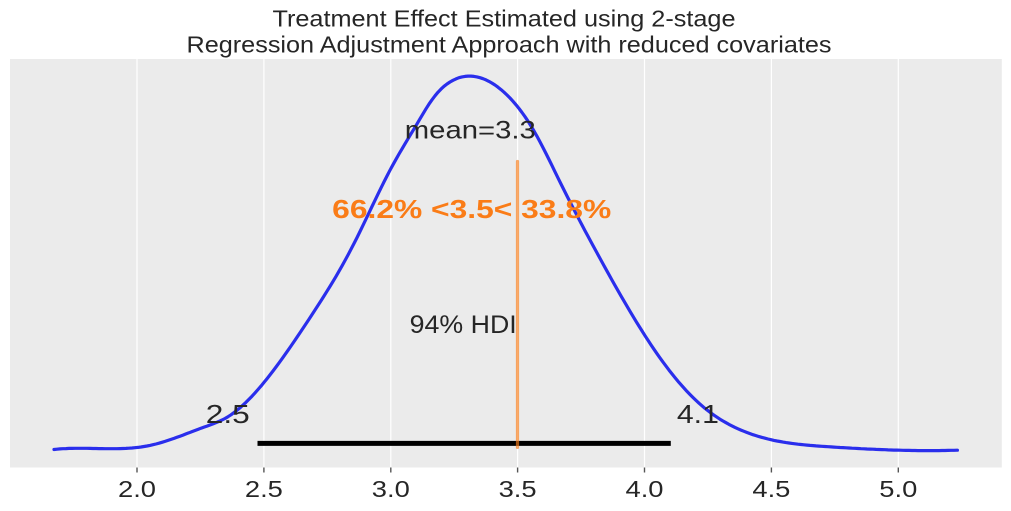 The height and width of the screenshot is (511, 1011). What do you see at coordinates (470, 131) in the screenshot?
I see `svg-text: mean=3.3` at bounding box center [470, 131].